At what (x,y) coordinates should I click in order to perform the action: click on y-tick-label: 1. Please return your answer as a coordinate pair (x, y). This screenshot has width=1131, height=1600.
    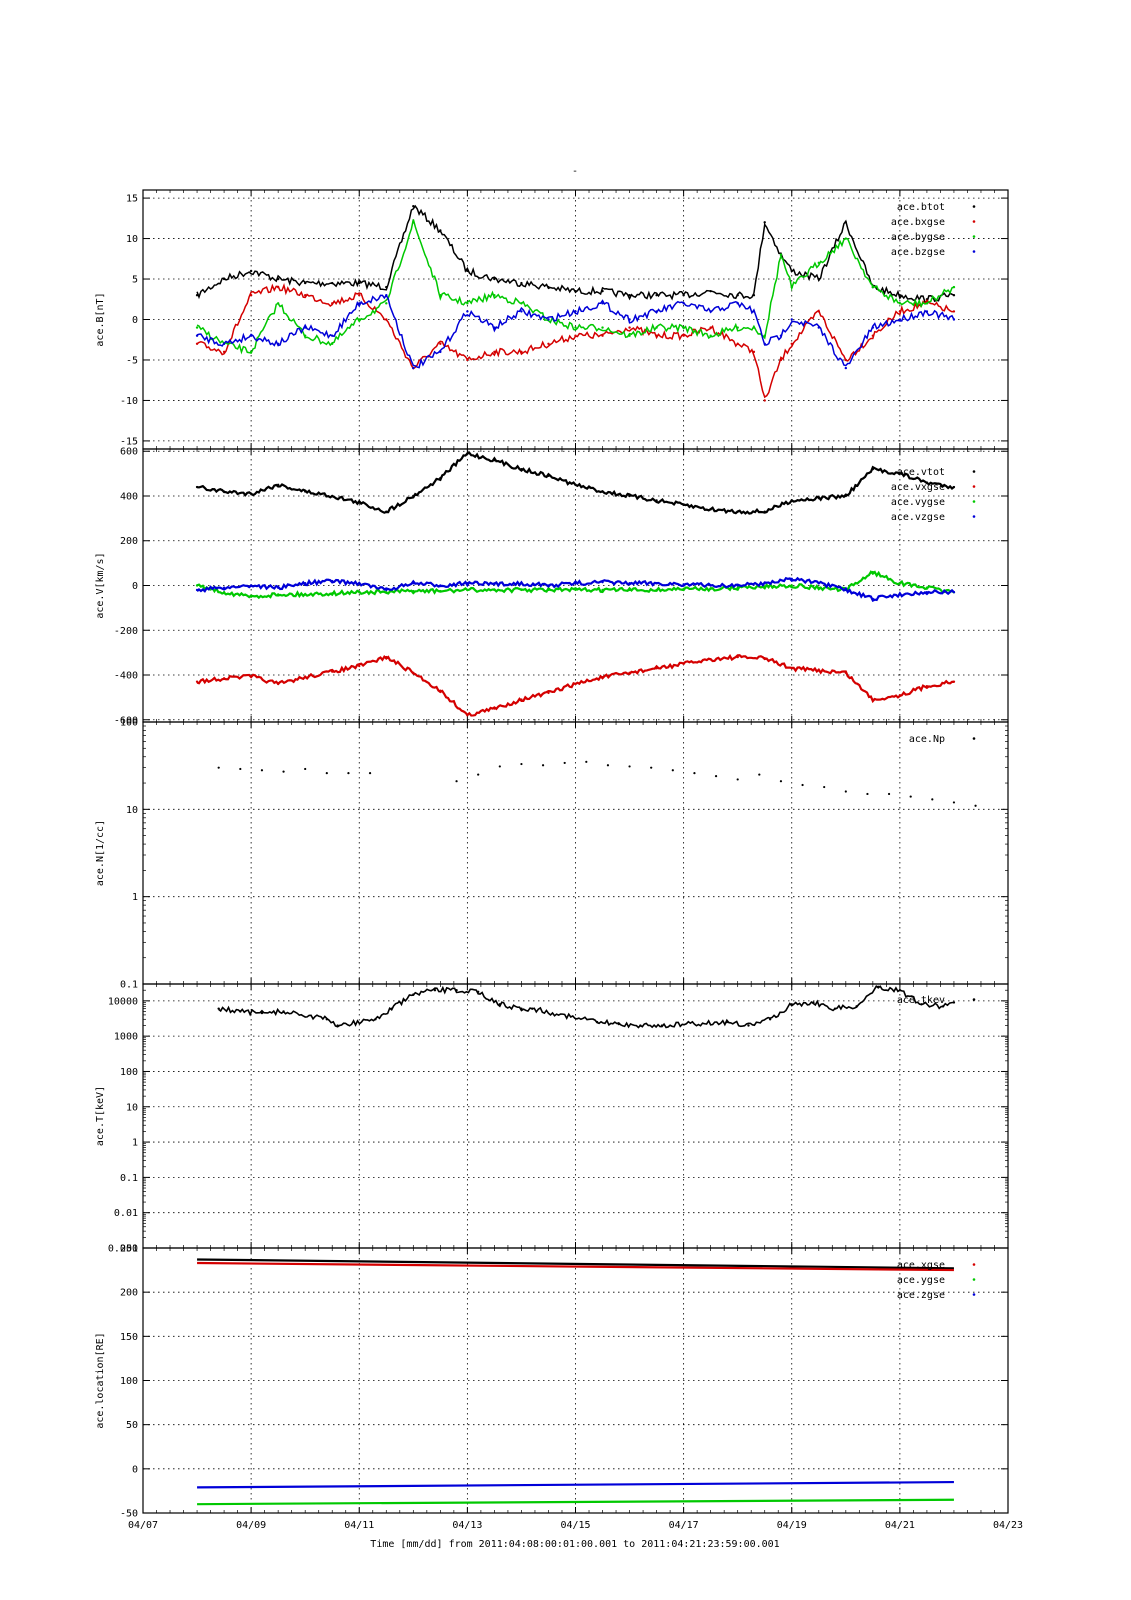
    Looking at the image, I should click on (135, 1143).